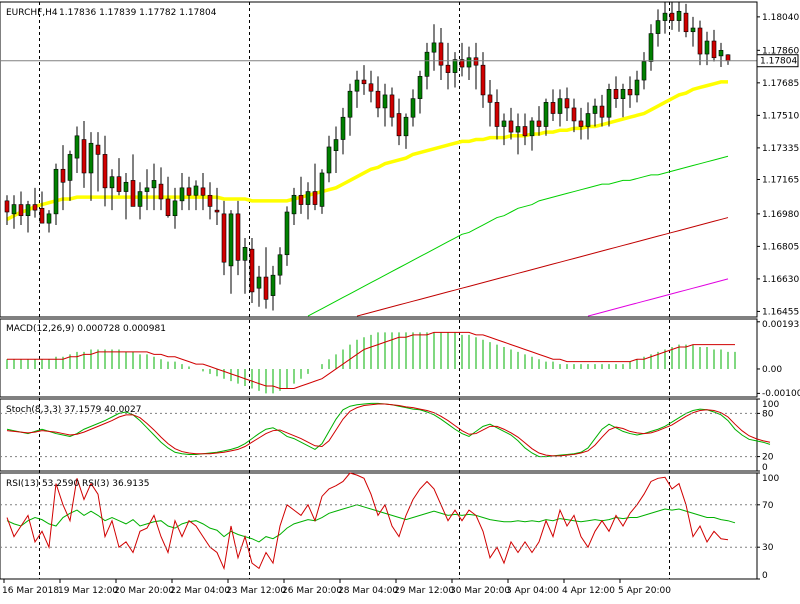 The width and height of the screenshot is (800, 604). I want to click on rsi-panel, so click(371, 521).